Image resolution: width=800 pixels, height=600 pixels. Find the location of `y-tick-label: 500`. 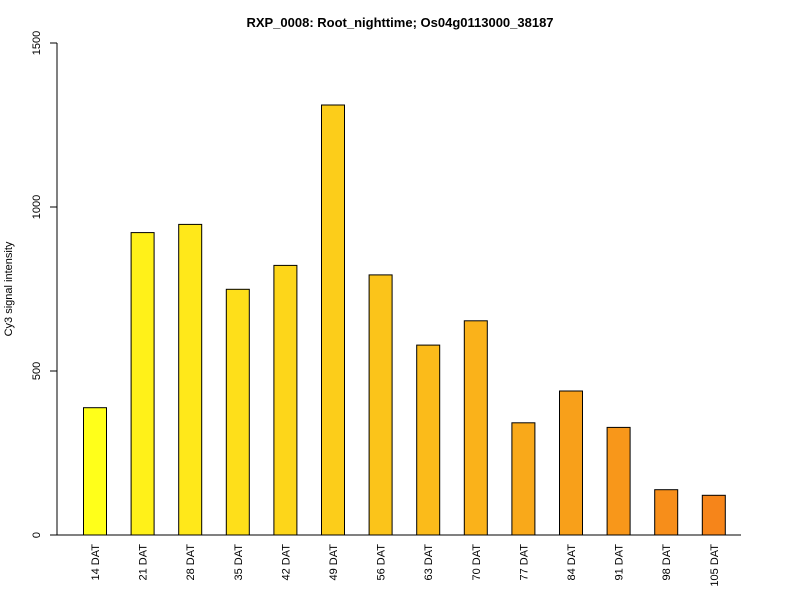

y-tick-label: 500 is located at coordinates (37, 371).